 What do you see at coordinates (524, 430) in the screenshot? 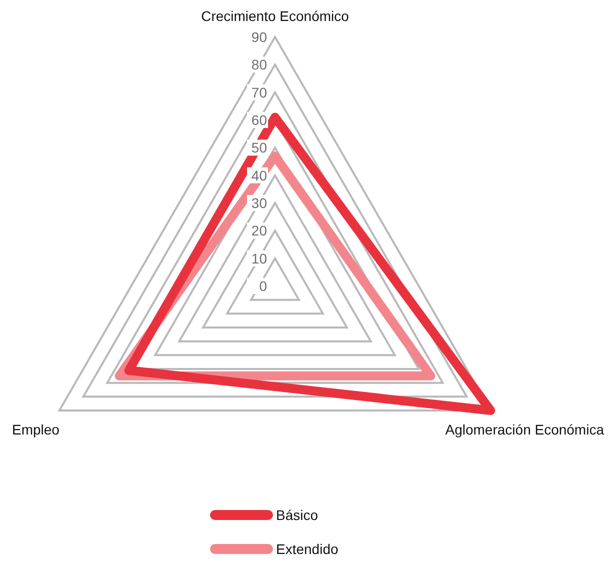
I see `spoke-label: Aglomeración Económica` at bounding box center [524, 430].